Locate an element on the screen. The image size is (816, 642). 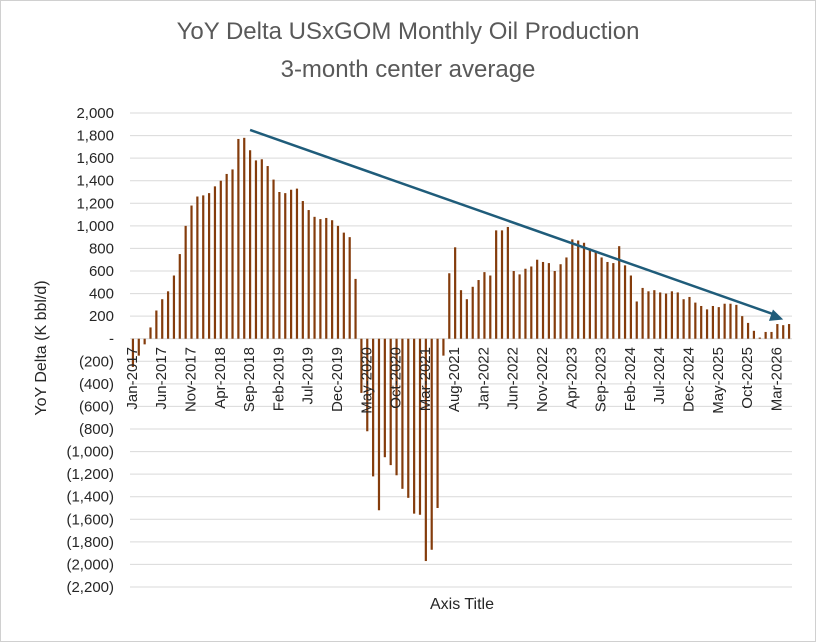
x-tick-label: Dec-2024 is located at coordinates (688, 379).